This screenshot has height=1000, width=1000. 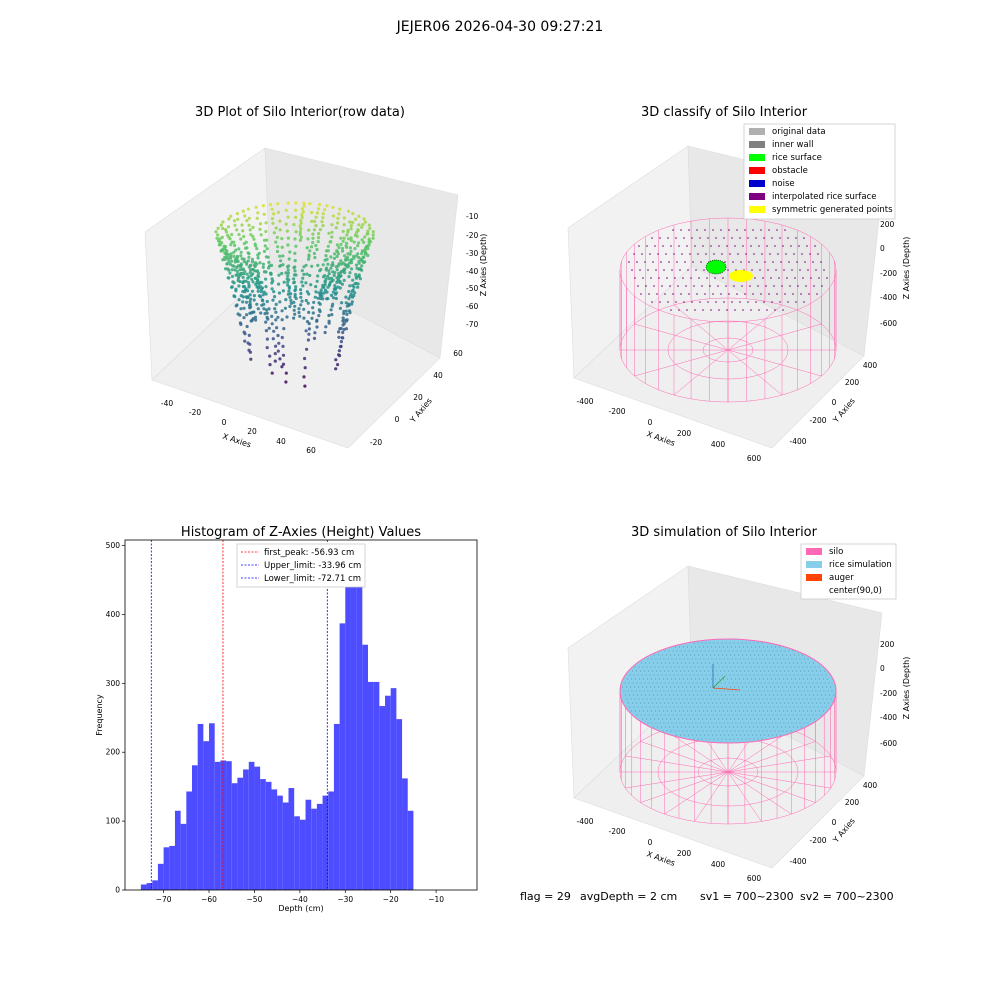 I want to click on sim-x-tick: -200, so click(x=616, y=831).